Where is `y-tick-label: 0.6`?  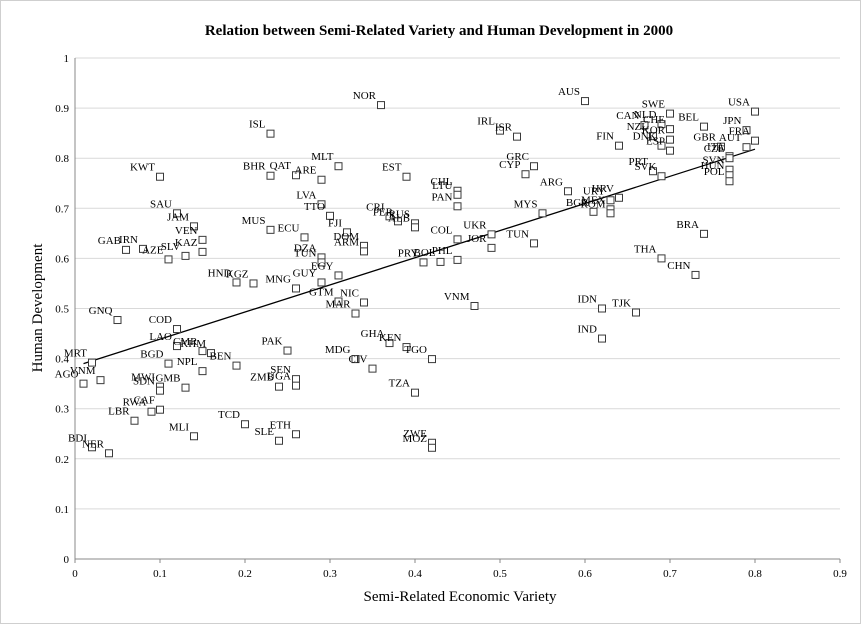
y-tick-label: 0.6 is located at coordinates (62, 259).